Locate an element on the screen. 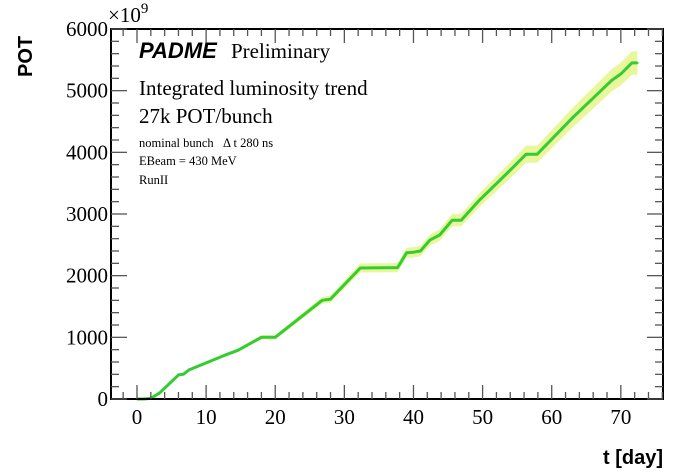  x-tick-labels: 0 10 20 30 40 50 60 70 is located at coordinates (382, 417).